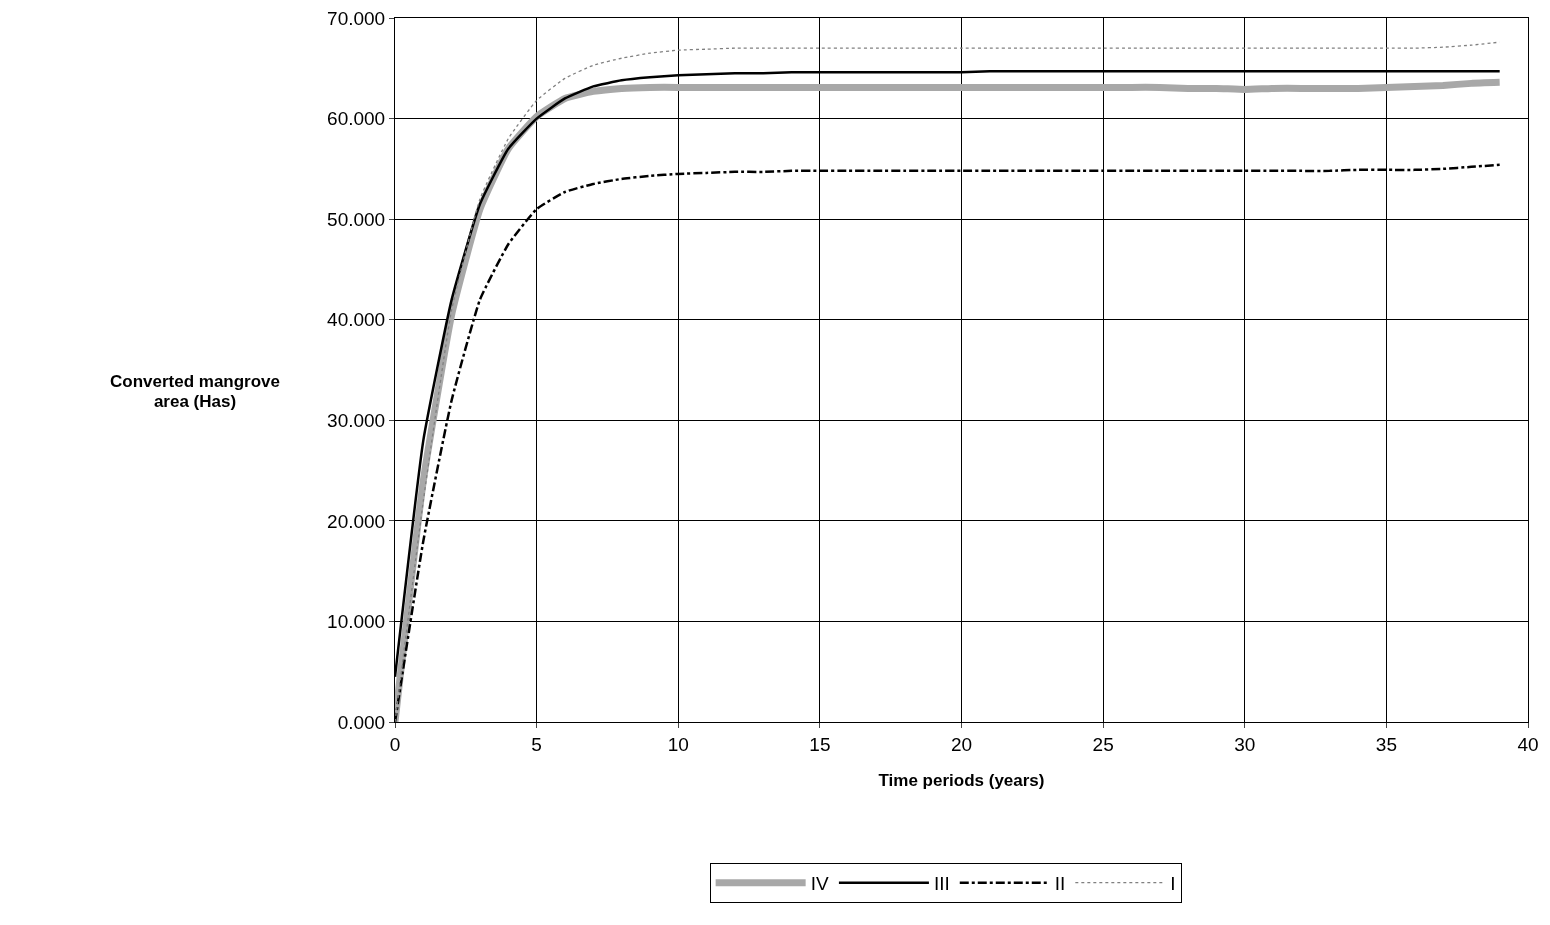 This screenshot has width=1550, height=925. Describe the element at coordinates (356, 119) in the screenshot. I see `y-tick-label: 60.000` at that location.